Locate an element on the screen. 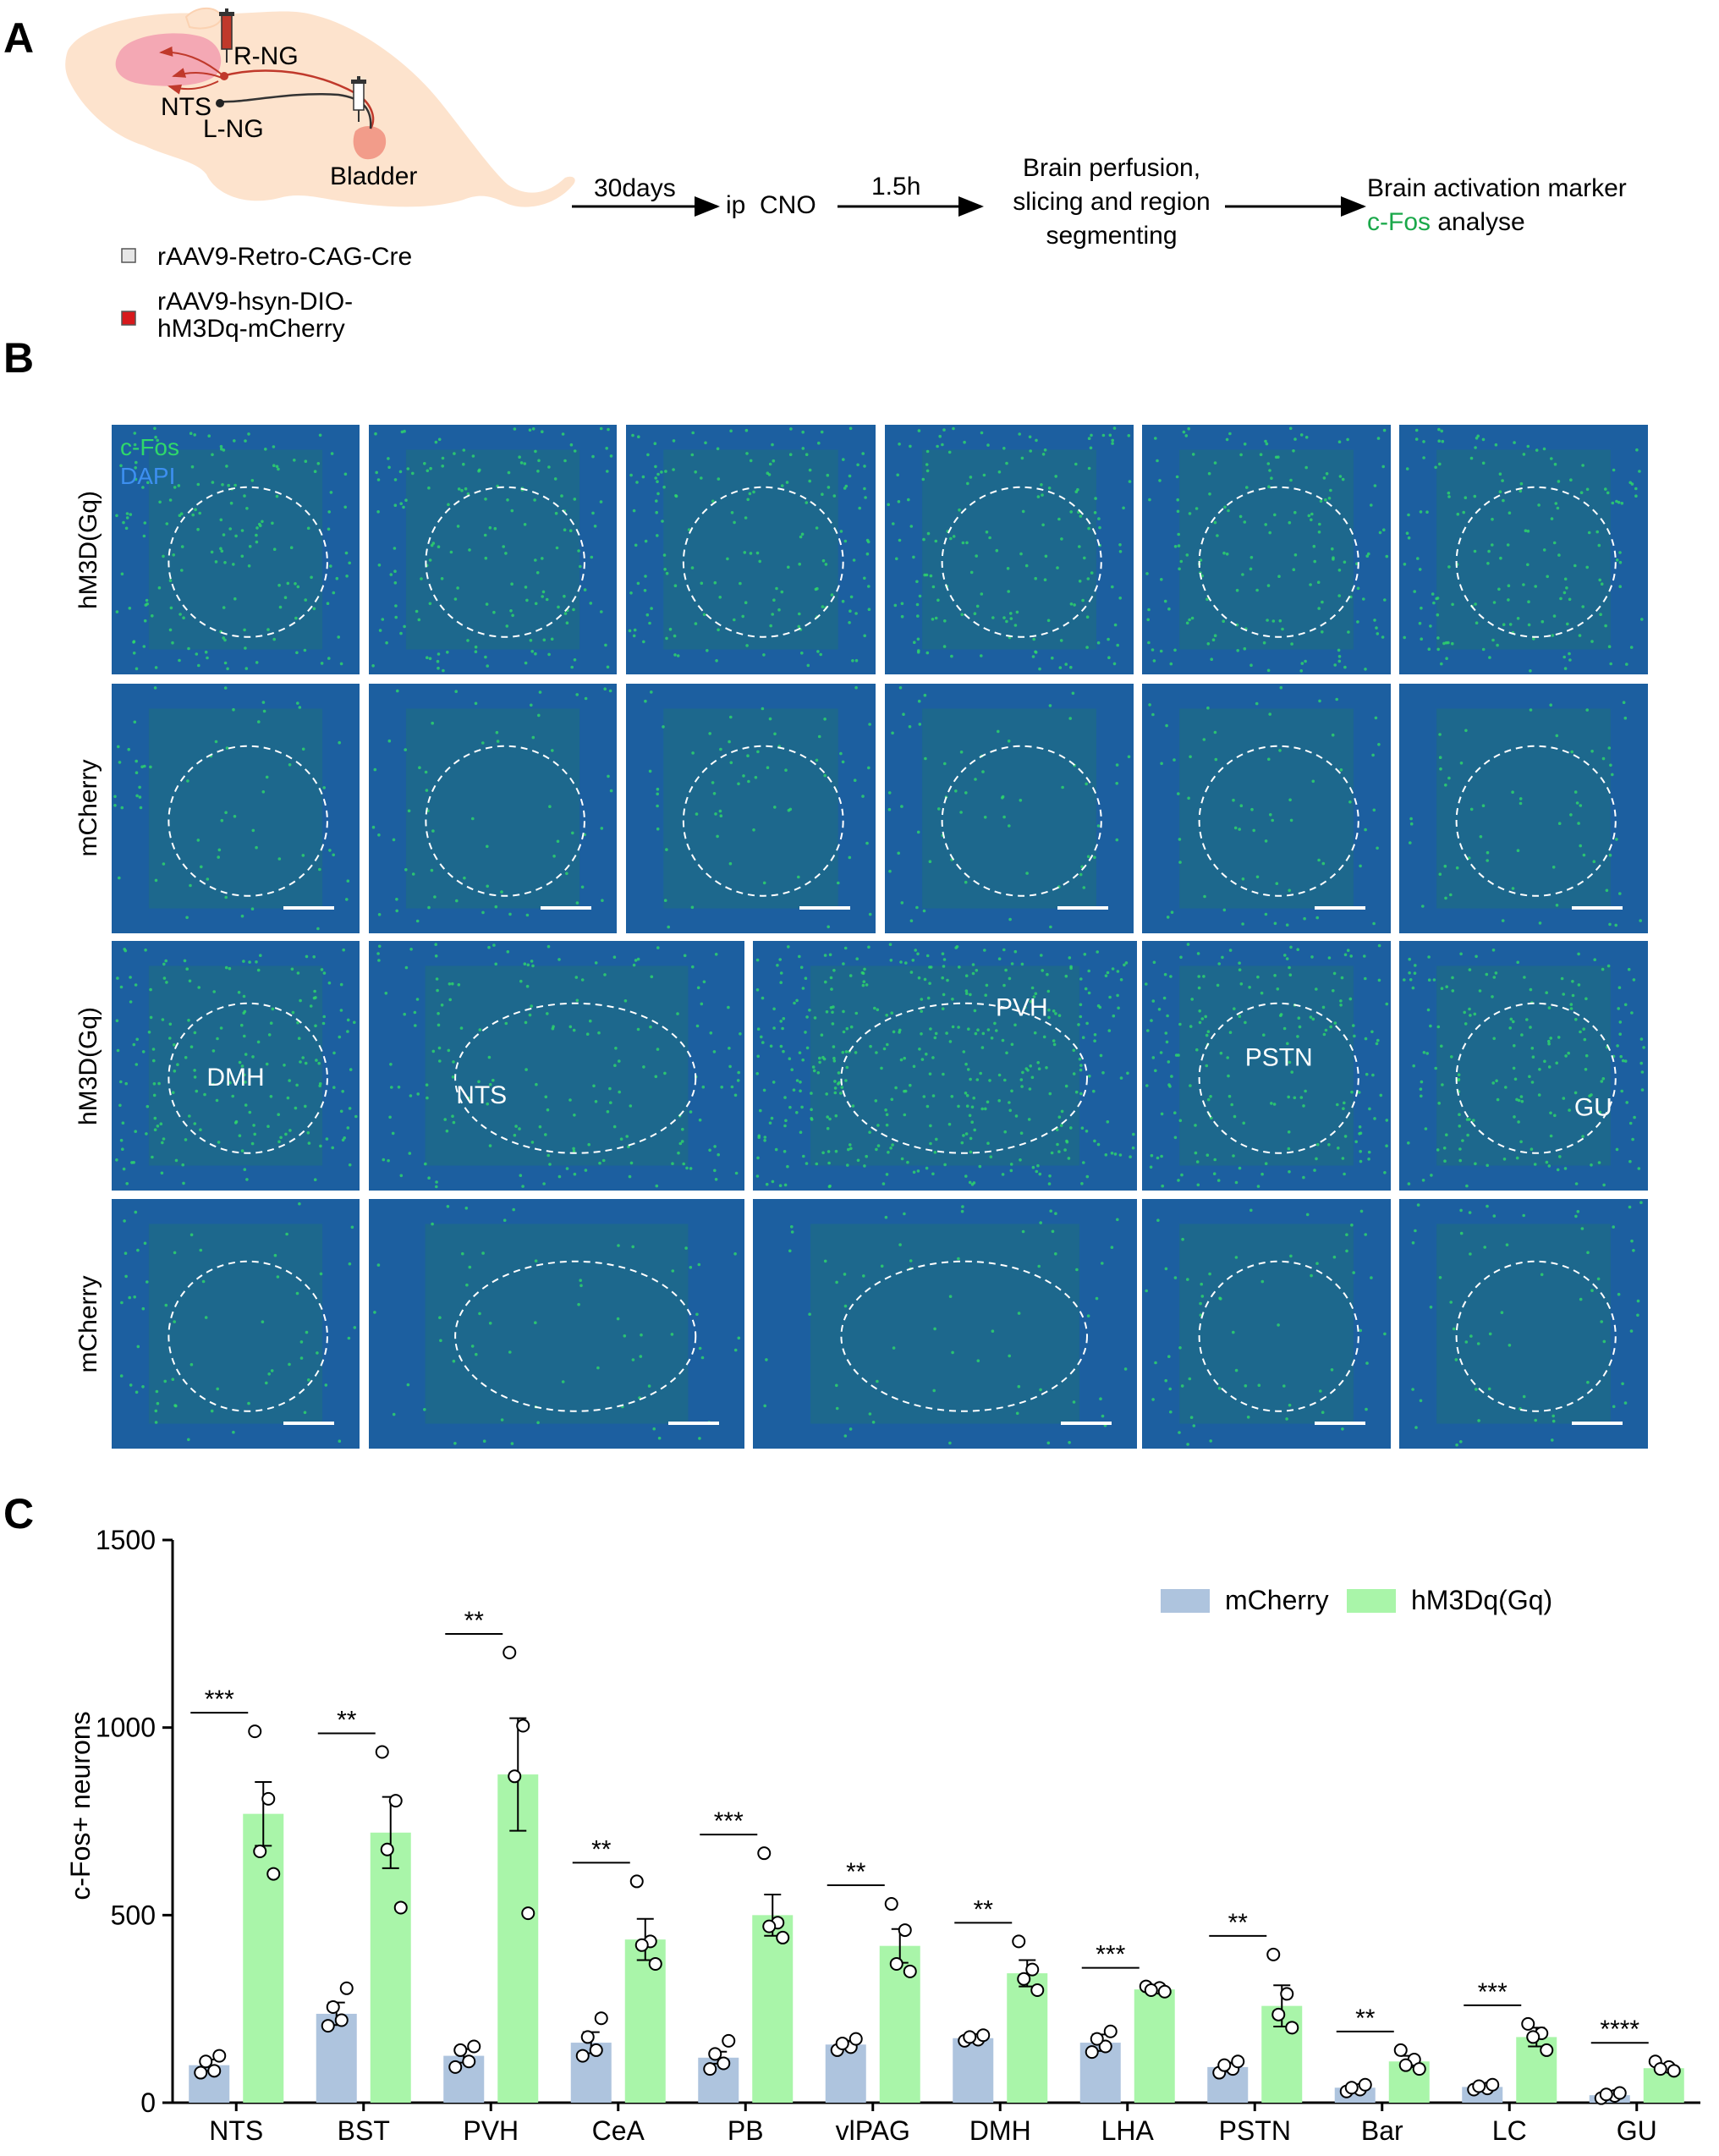 The height and width of the screenshot is (2156, 1719). legend-label-hm3dq: hM3Dq(Gq) is located at coordinates (1481, 1600).